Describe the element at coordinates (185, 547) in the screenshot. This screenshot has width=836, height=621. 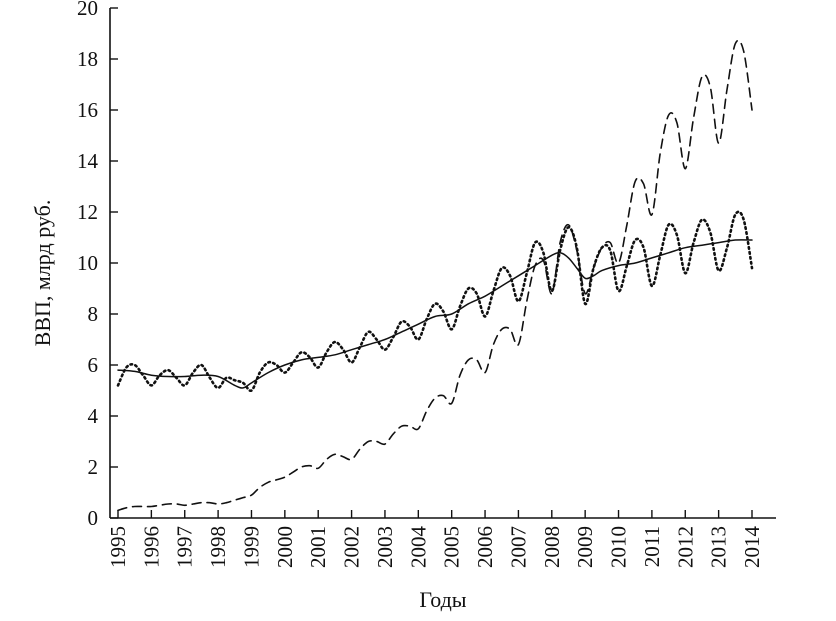
I see `x-tick-label: 1997` at that location.